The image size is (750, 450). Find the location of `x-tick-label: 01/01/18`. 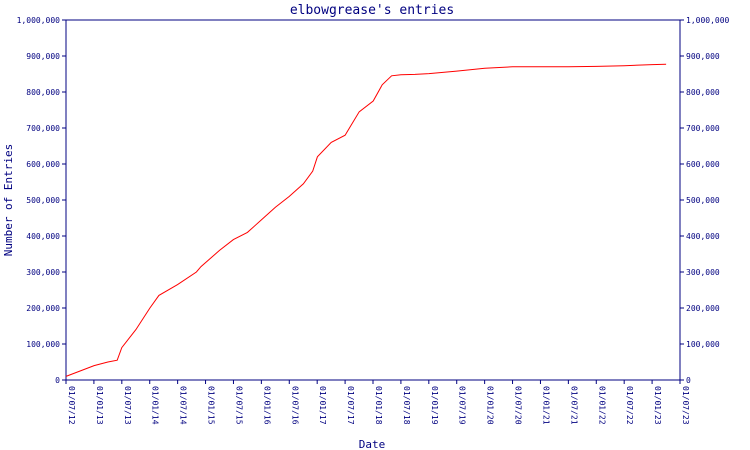

x-tick-label: 01/01/18 is located at coordinates (378, 405).